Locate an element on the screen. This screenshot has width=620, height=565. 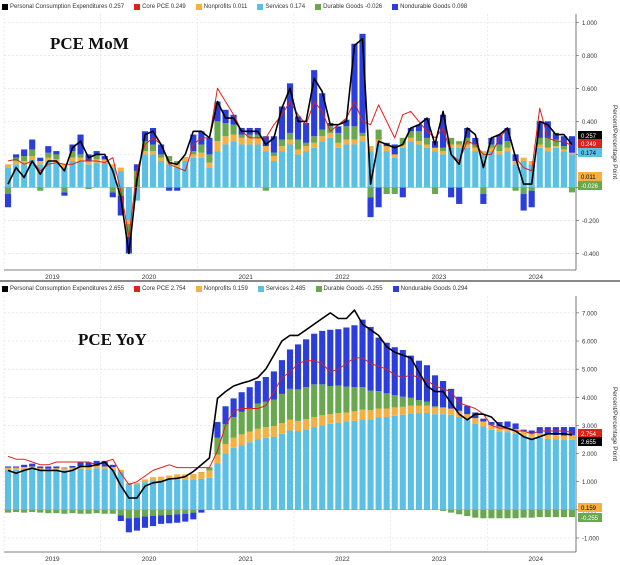
yoy-legend-item: Services 2.485 is located at coordinates (281, 289).